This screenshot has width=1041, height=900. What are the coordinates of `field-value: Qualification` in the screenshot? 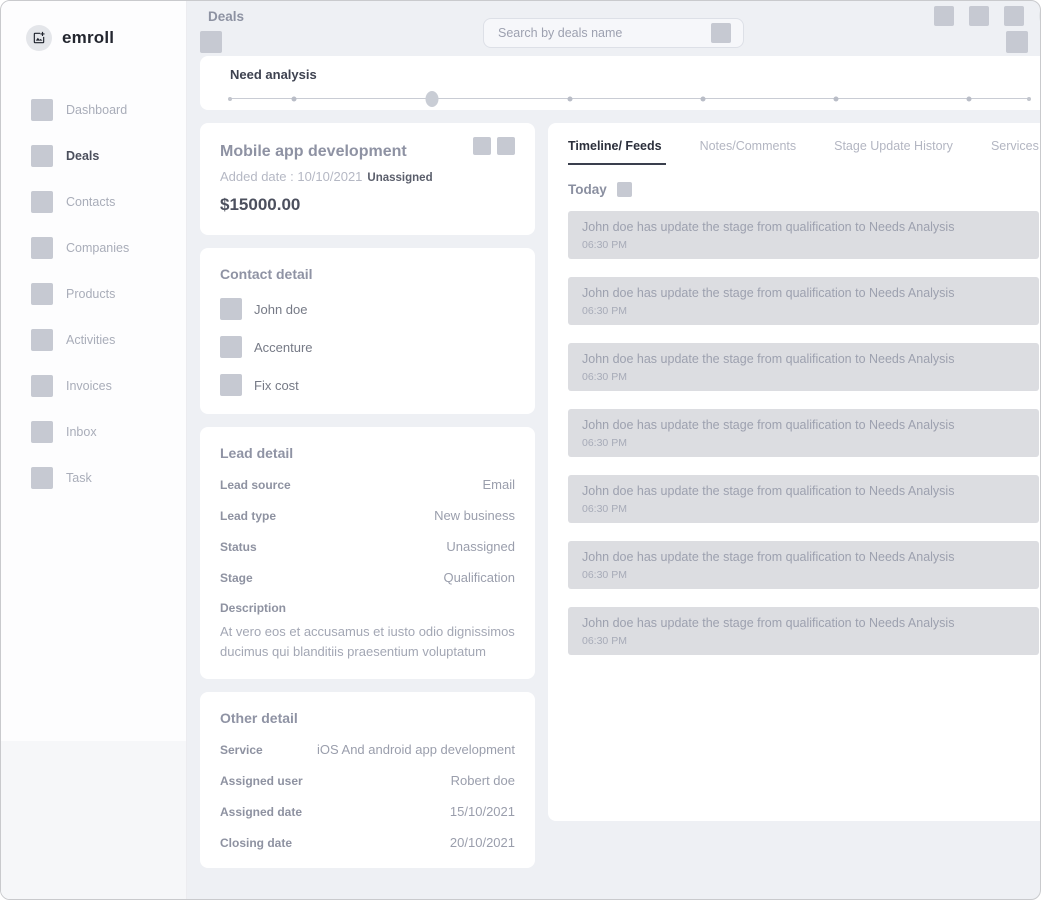 It's located at (479, 577).